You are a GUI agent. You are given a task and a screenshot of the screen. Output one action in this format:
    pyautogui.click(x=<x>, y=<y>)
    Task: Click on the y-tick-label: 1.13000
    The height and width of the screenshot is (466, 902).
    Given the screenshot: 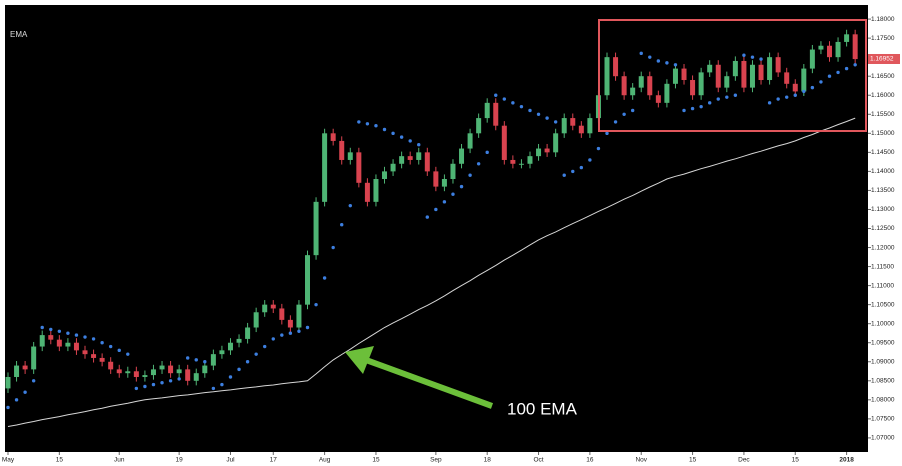 What is the action you would take?
    pyautogui.click(x=883, y=209)
    